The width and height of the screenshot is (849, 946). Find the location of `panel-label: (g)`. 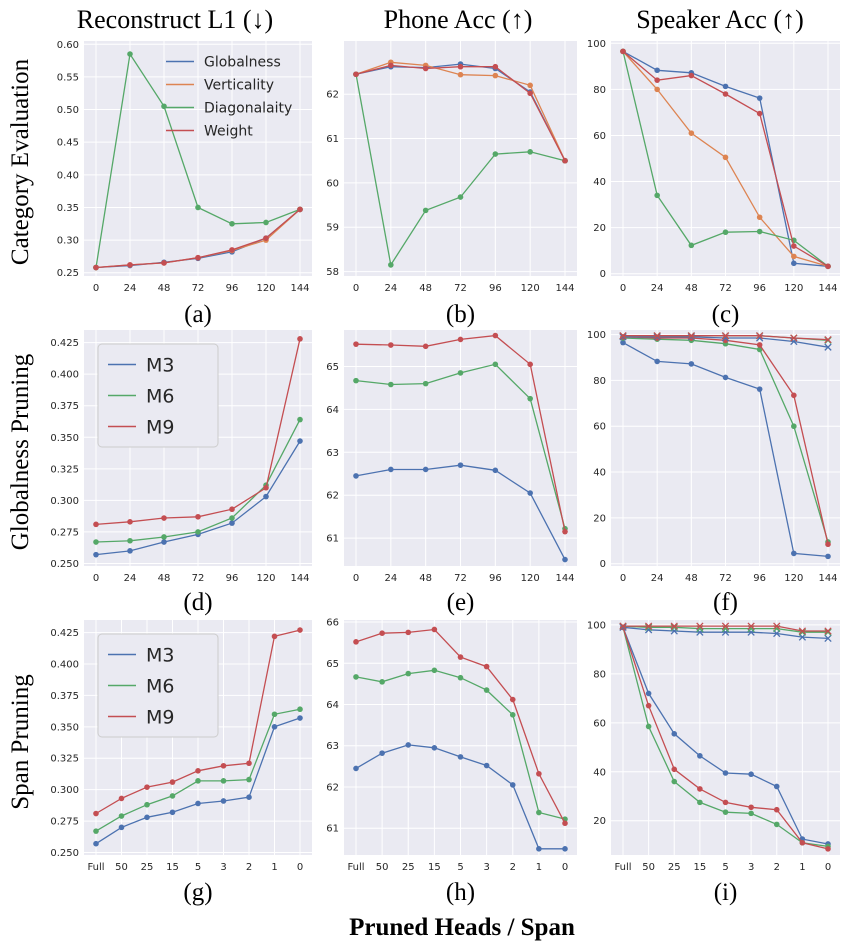

panel-label: (g) is located at coordinates (197, 892).